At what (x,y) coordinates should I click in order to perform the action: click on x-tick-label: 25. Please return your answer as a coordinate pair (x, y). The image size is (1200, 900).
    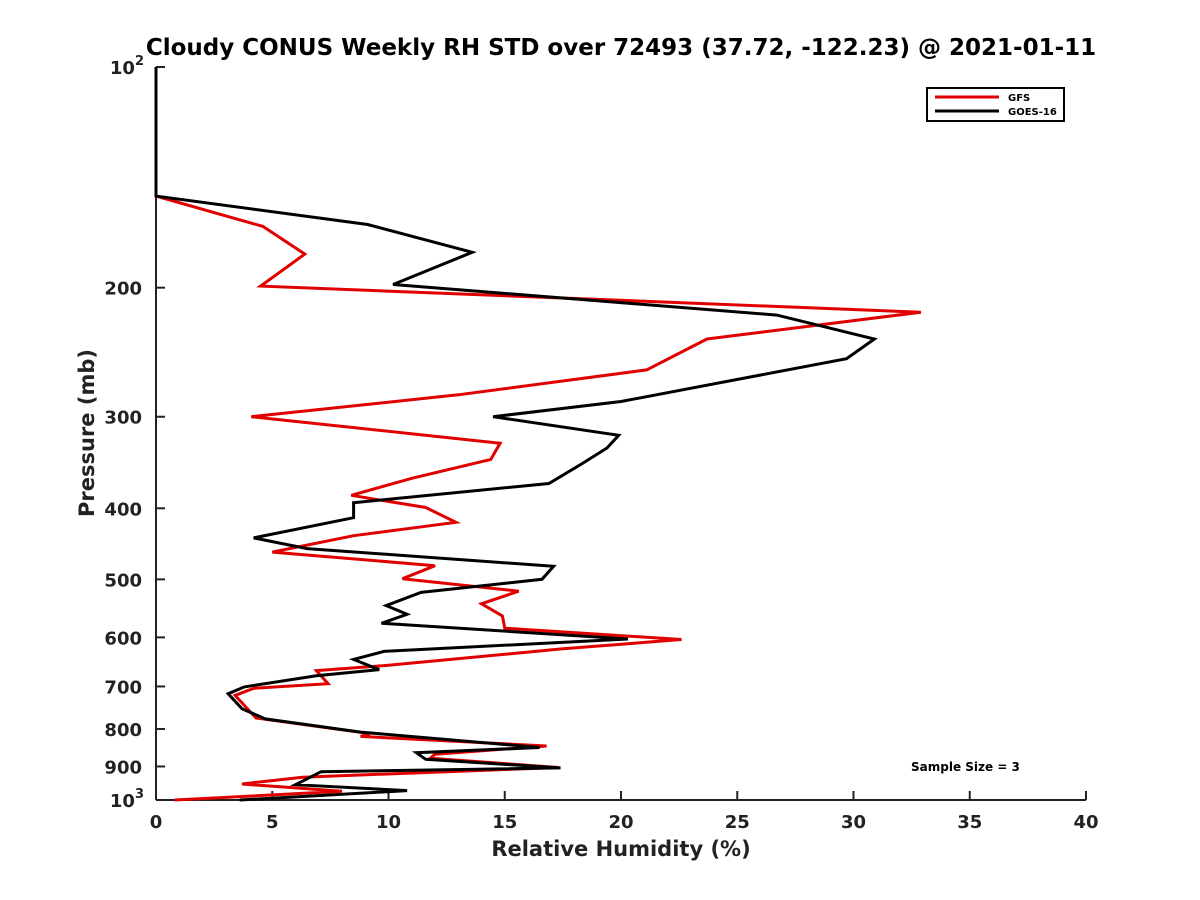
    Looking at the image, I should click on (737, 822).